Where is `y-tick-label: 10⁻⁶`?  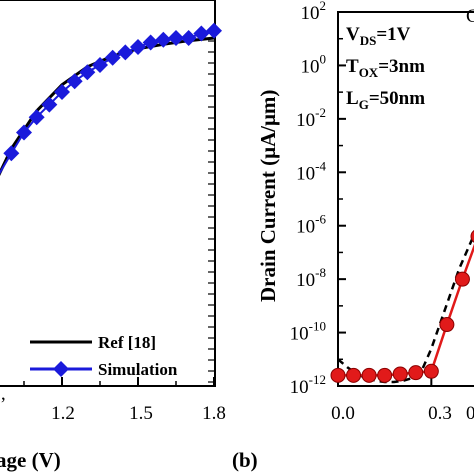
y-tick-label: 10⁻⁶ is located at coordinates (311, 225).